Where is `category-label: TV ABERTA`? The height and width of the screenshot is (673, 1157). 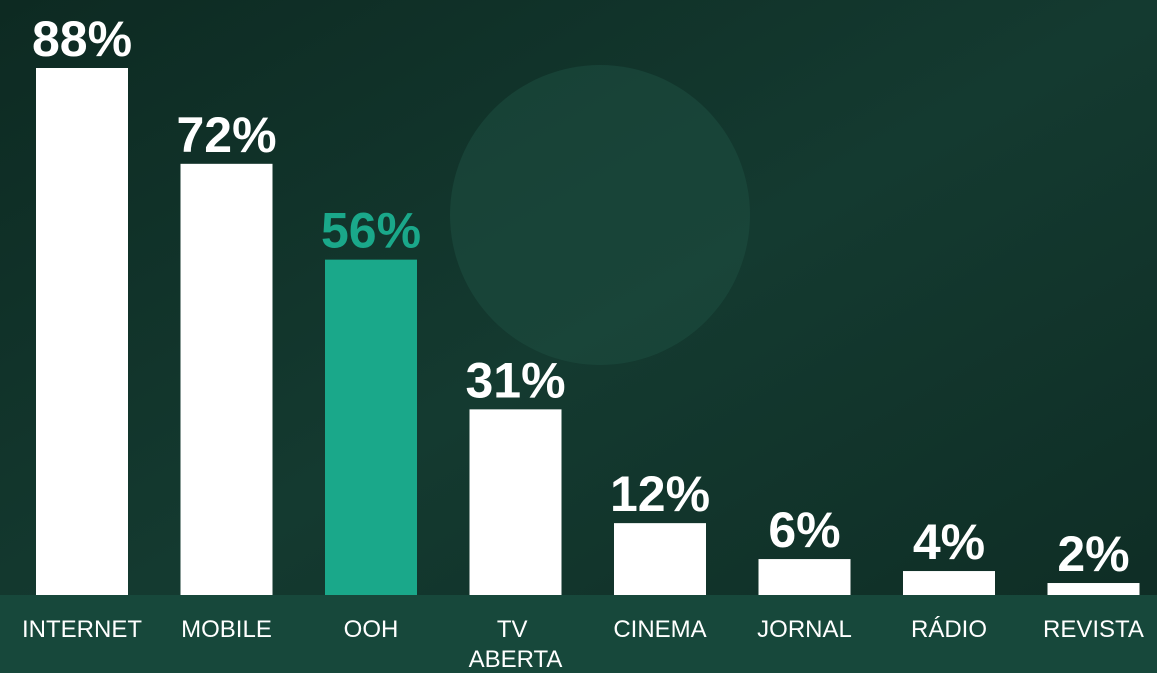
category-label: TV ABERTA is located at coordinates (516, 644).